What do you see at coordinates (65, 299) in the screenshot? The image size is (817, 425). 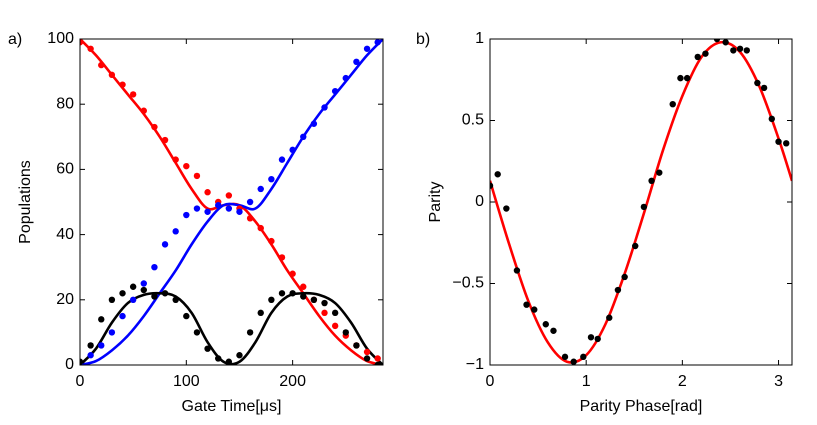 I see `y-tick-label: 20` at bounding box center [65, 299].